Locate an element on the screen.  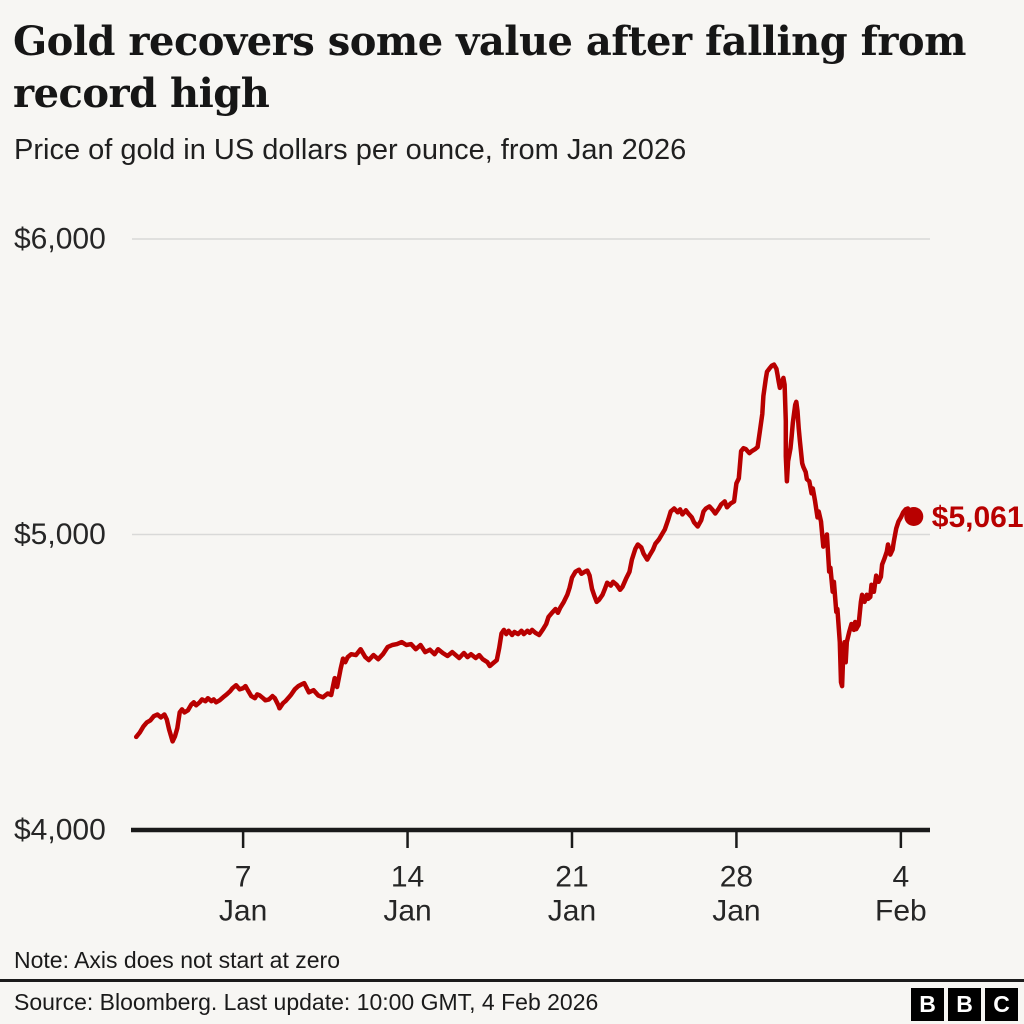
end-value-label: $5,061 is located at coordinates (978, 517).